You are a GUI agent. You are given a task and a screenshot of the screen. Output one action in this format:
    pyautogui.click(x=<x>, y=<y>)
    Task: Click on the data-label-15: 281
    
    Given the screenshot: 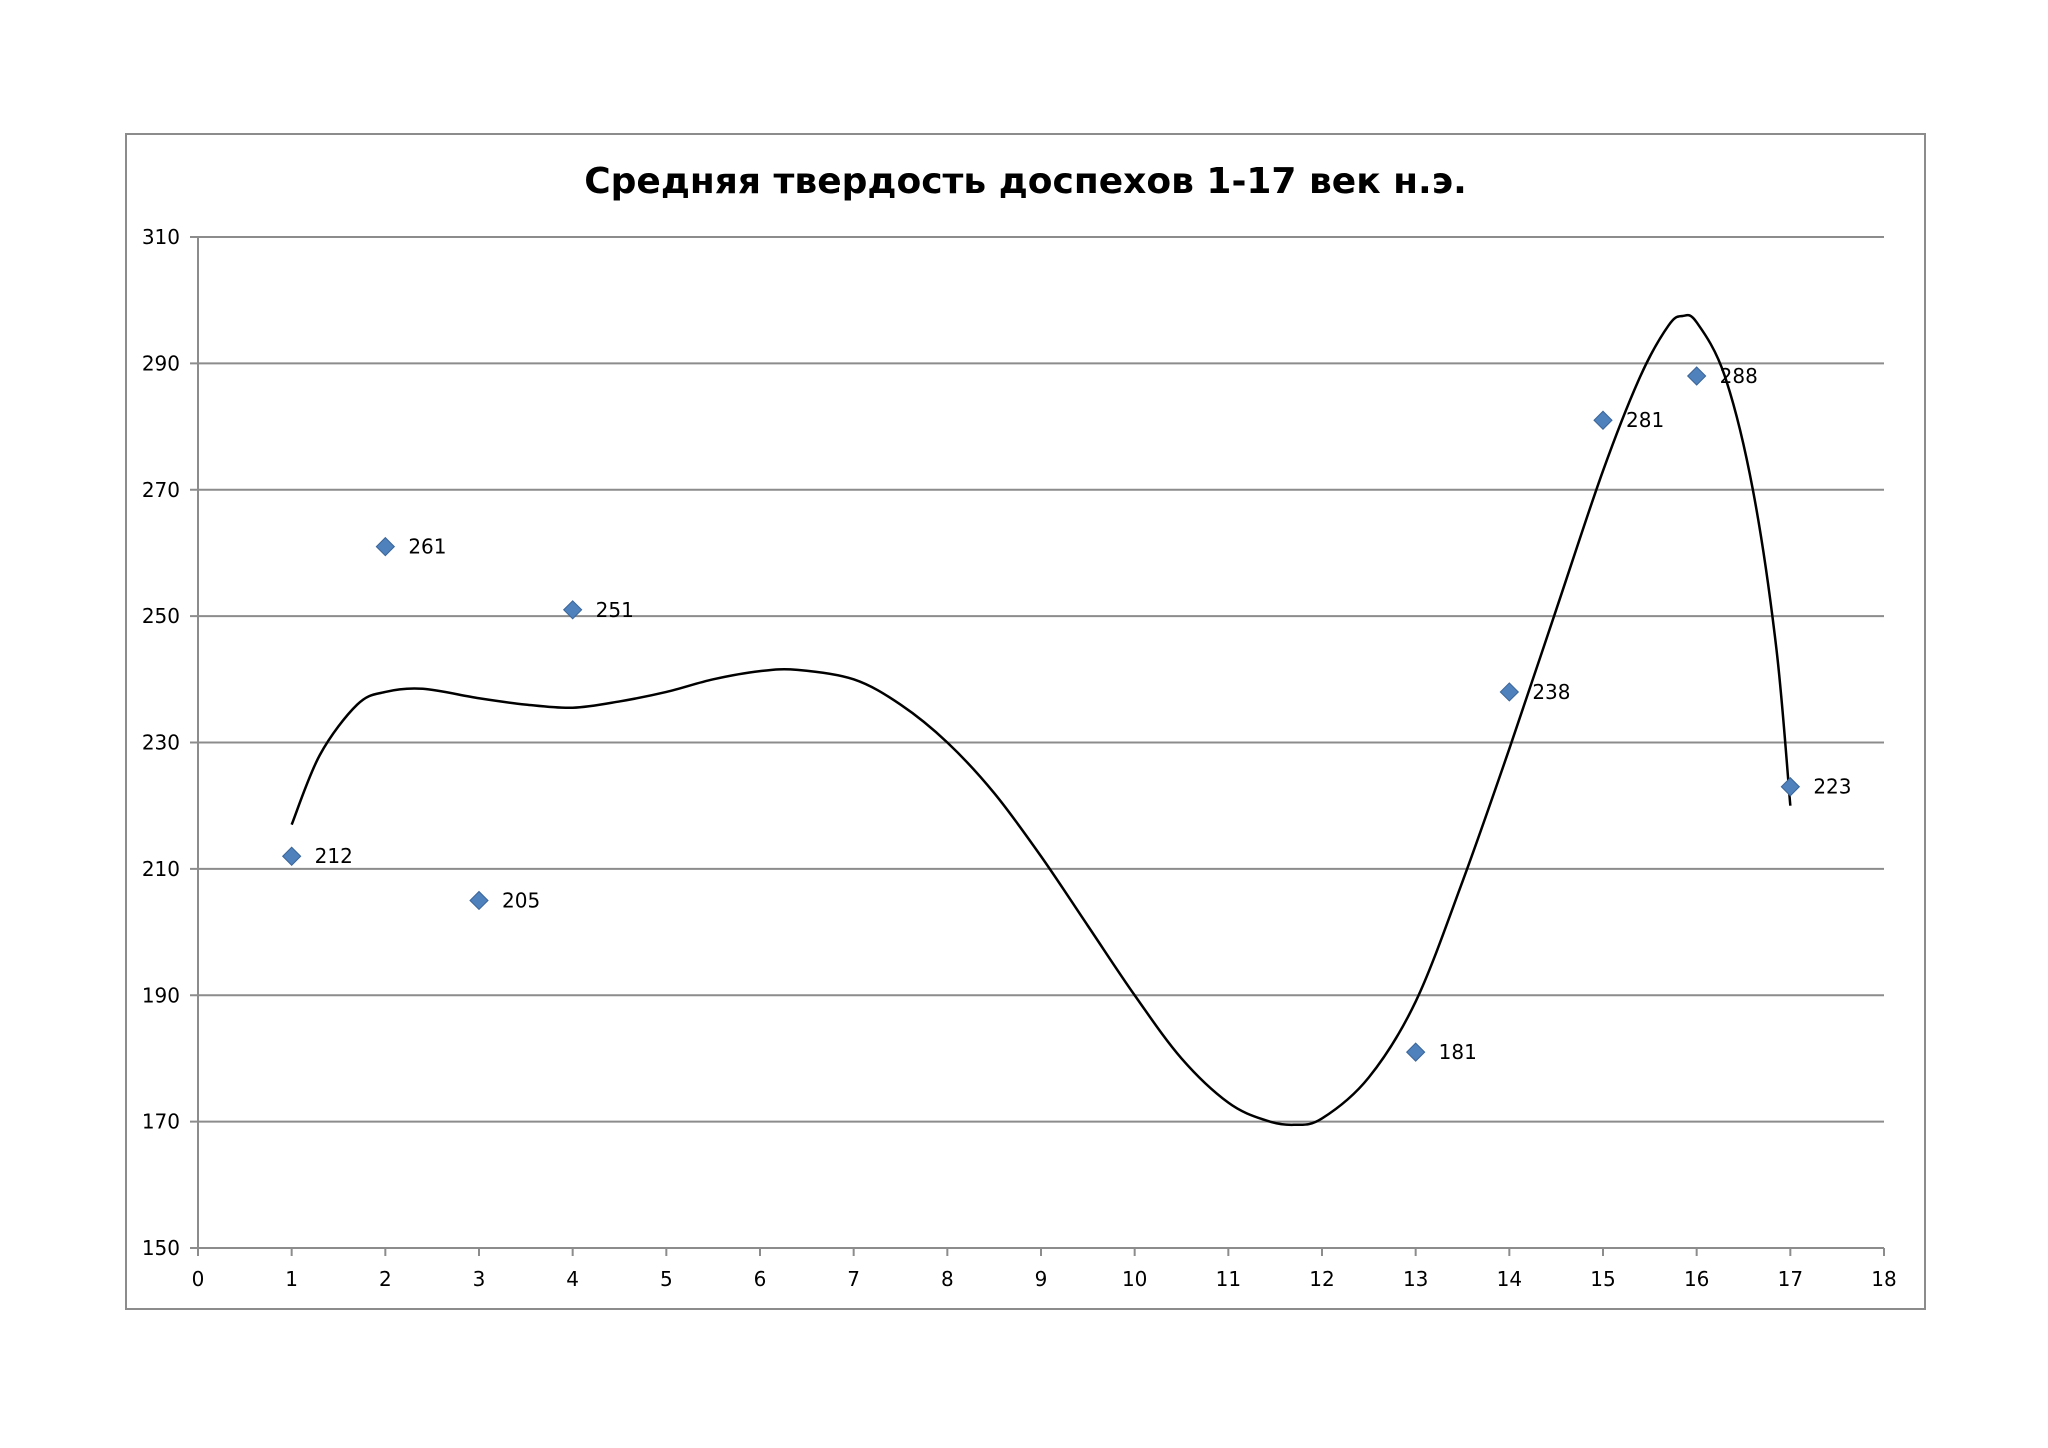 What is the action you would take?
    pyautogui.click(x=1645, y=420)
    